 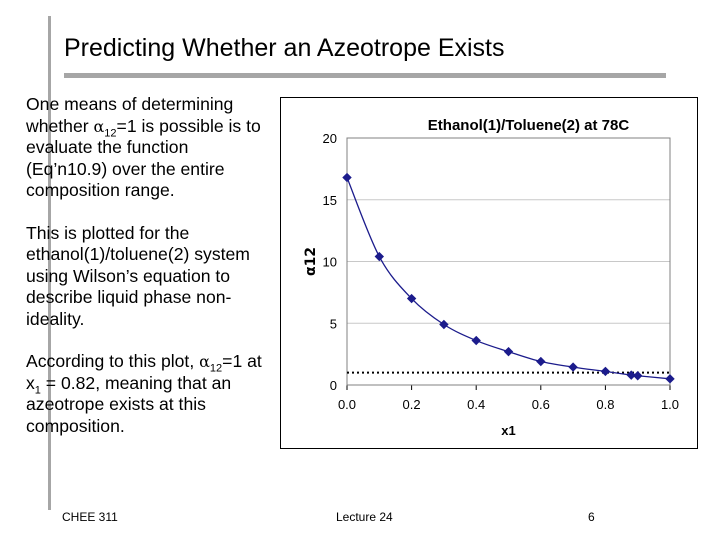 What do you see at coordinates (605, 404) in the screenshot?
I see `x-tick-label: 0.8` at bounding box center [605, 404].